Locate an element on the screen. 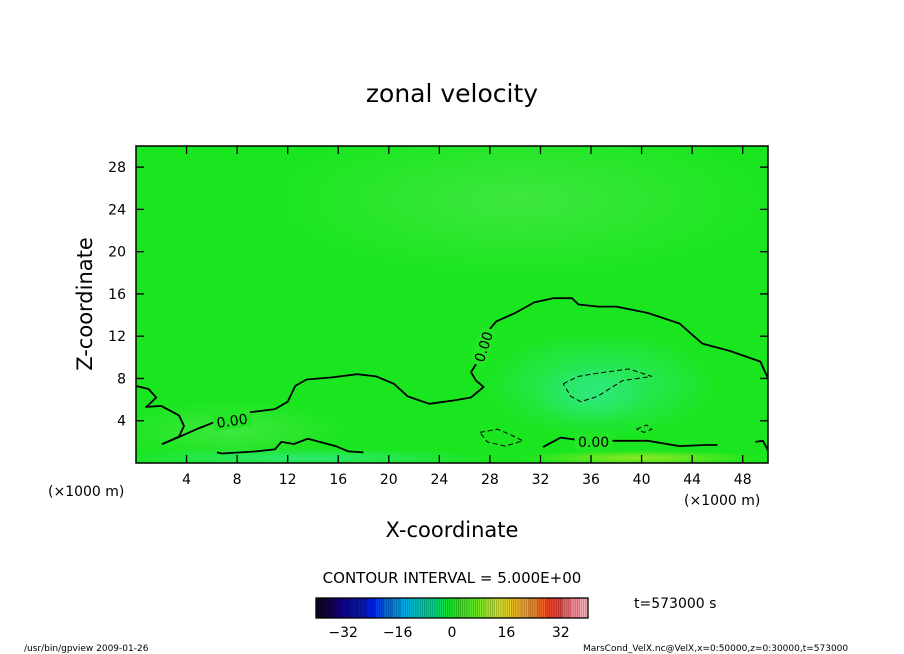  y-axis-label: Z-coordinate is located at coordinates (85, 304).